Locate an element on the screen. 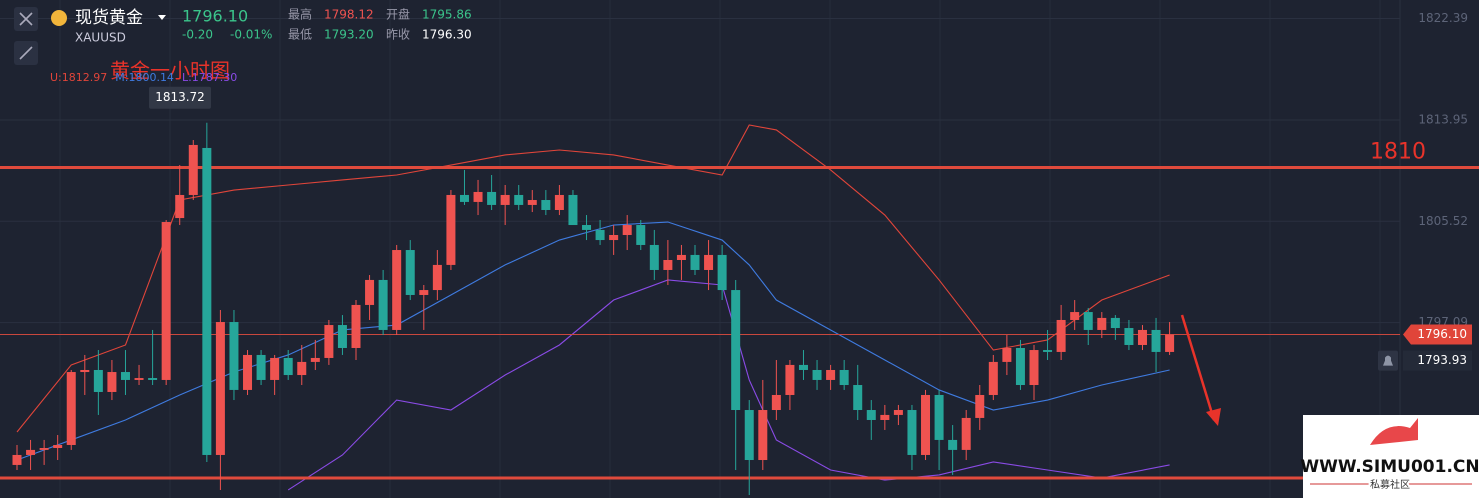  y-tick-label: 1822.39 is located at coordinates (1443, 18).